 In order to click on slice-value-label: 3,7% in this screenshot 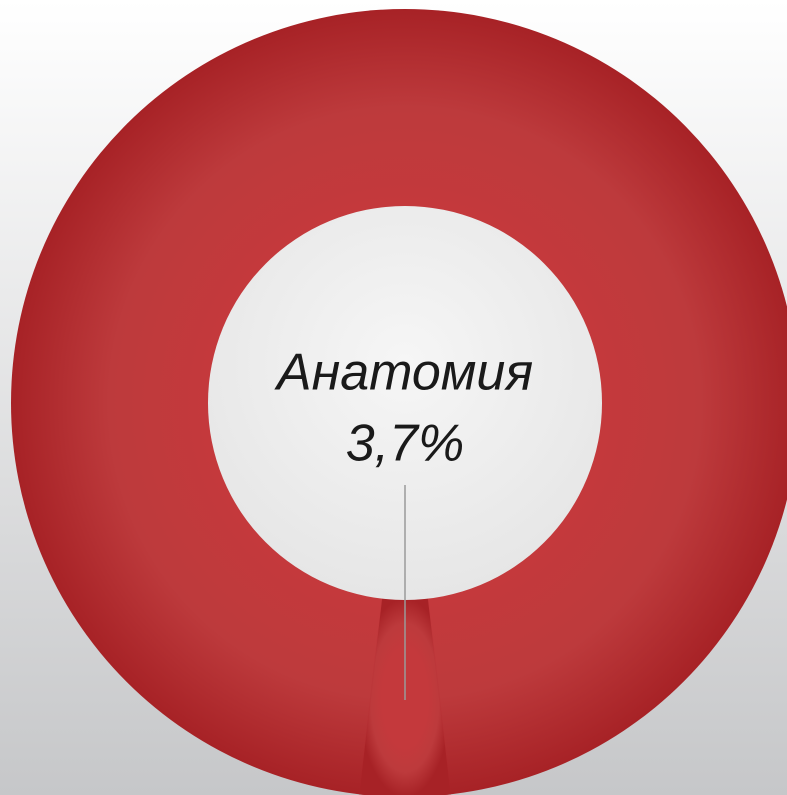, I will do `click(405, 444)`.